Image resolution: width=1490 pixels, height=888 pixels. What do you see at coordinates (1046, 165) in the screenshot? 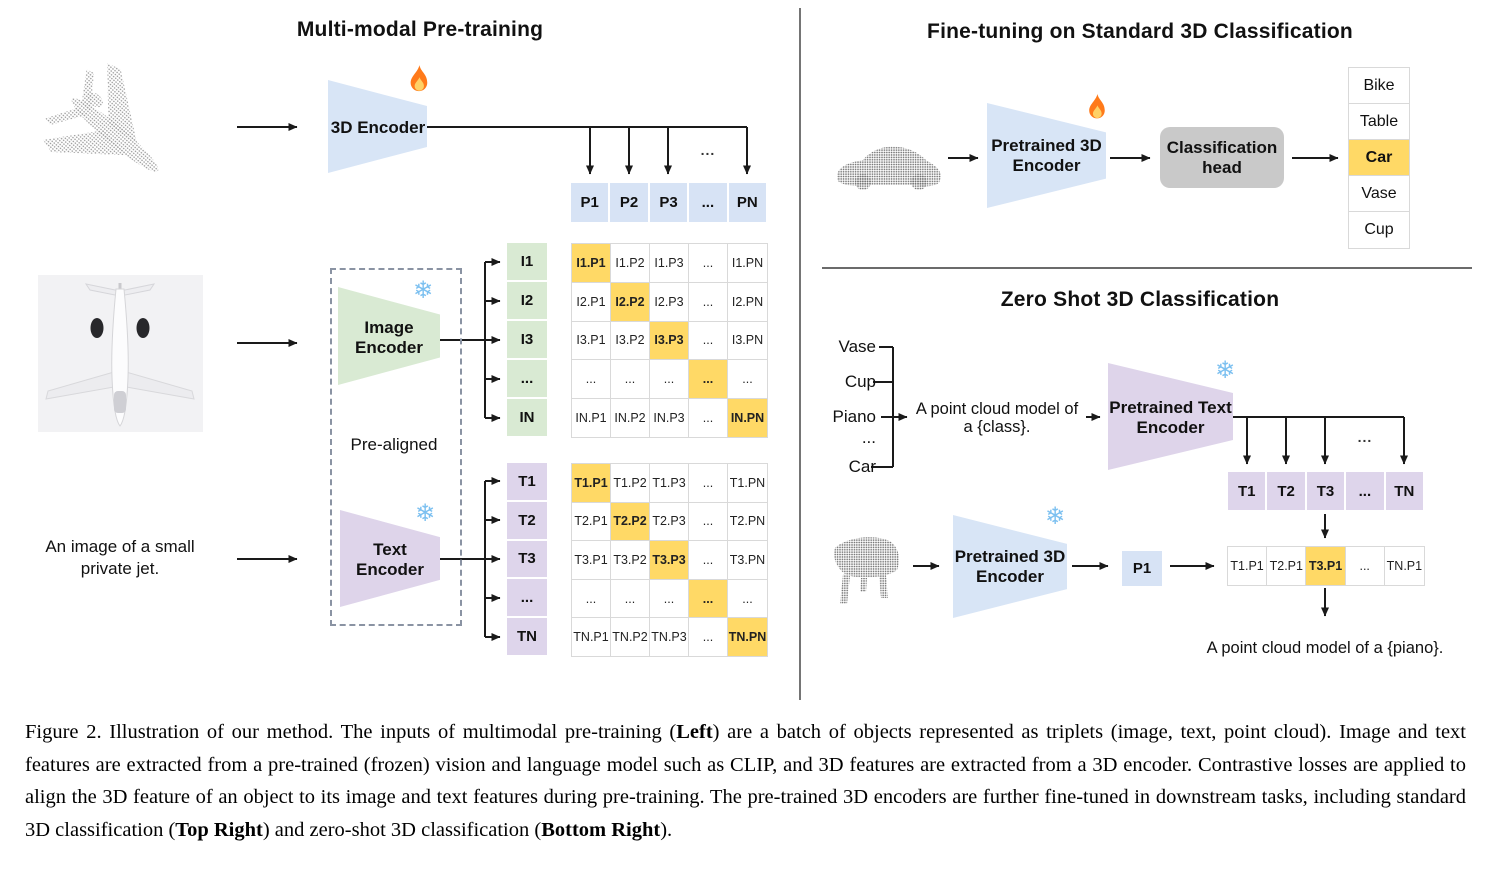
I see `pretrained-3d-line2: Encoder` at bounding box center [1046, 165].